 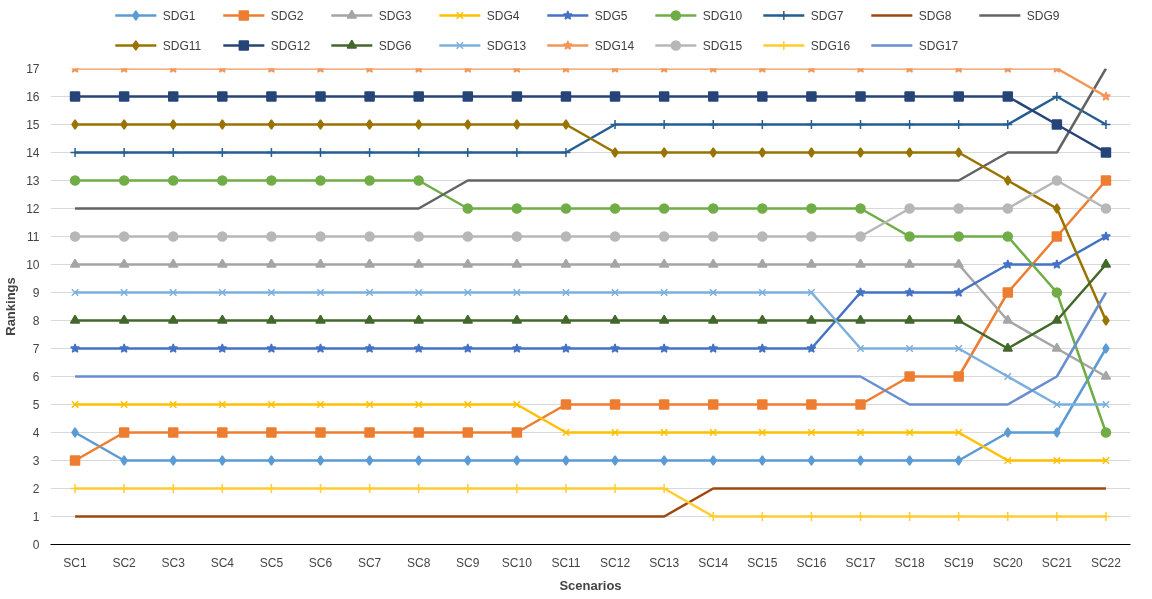 I want to click on x-tick-label: SC7, so click(x=369, y=562).